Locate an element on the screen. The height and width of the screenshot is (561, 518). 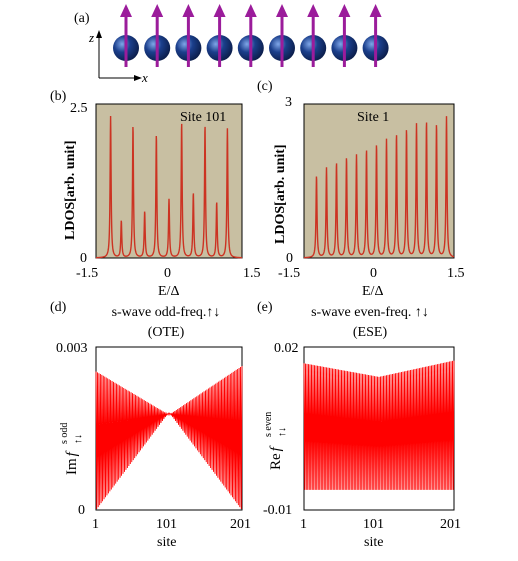
axis-z-label: z is located at coordinates (91, 37).